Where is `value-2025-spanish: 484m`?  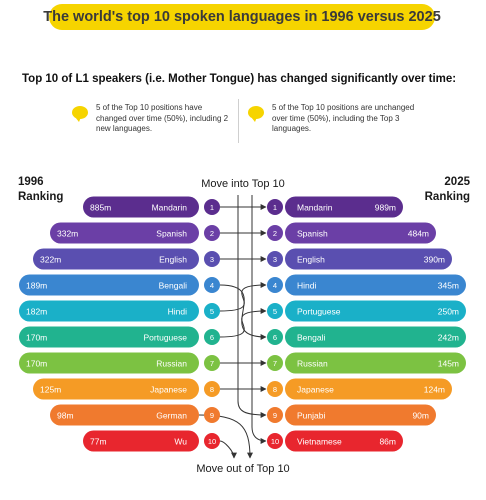 value-2025-spanish: 484m is located at coordinates (418, 234).